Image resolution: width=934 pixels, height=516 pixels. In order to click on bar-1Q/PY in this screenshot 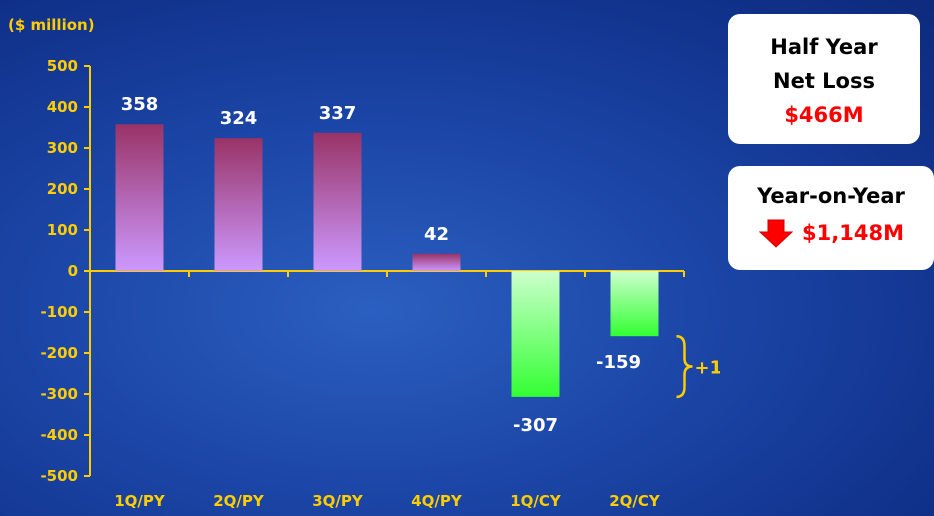, I will do `click(139, 197)`.